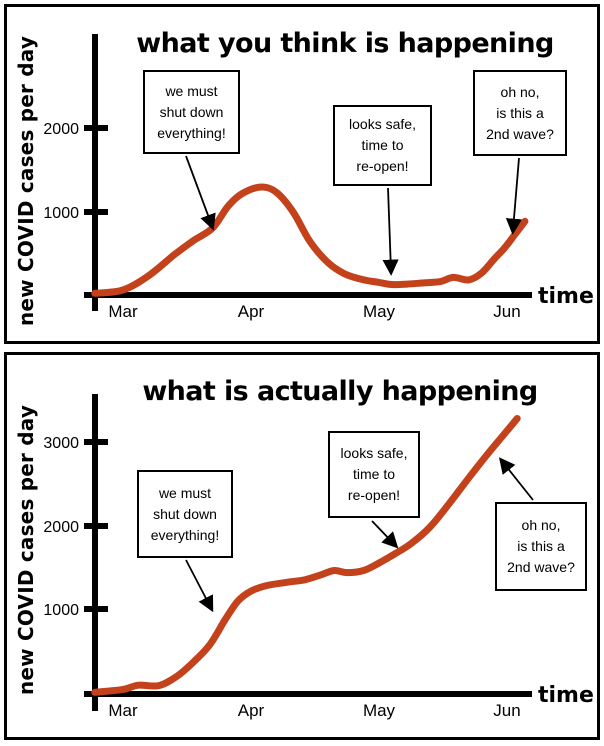 Image resolution: width=604 pixels, height=746 pixels. I want to click on panel2-callout-shutdown: we must shut down everything!, so click(185, 514).